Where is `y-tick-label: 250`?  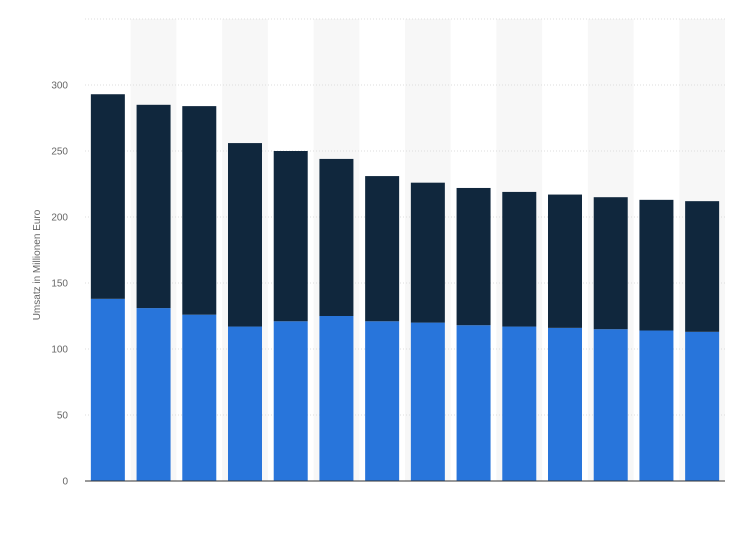
y-tick-label: 250 is located at coordinates (59, 152).